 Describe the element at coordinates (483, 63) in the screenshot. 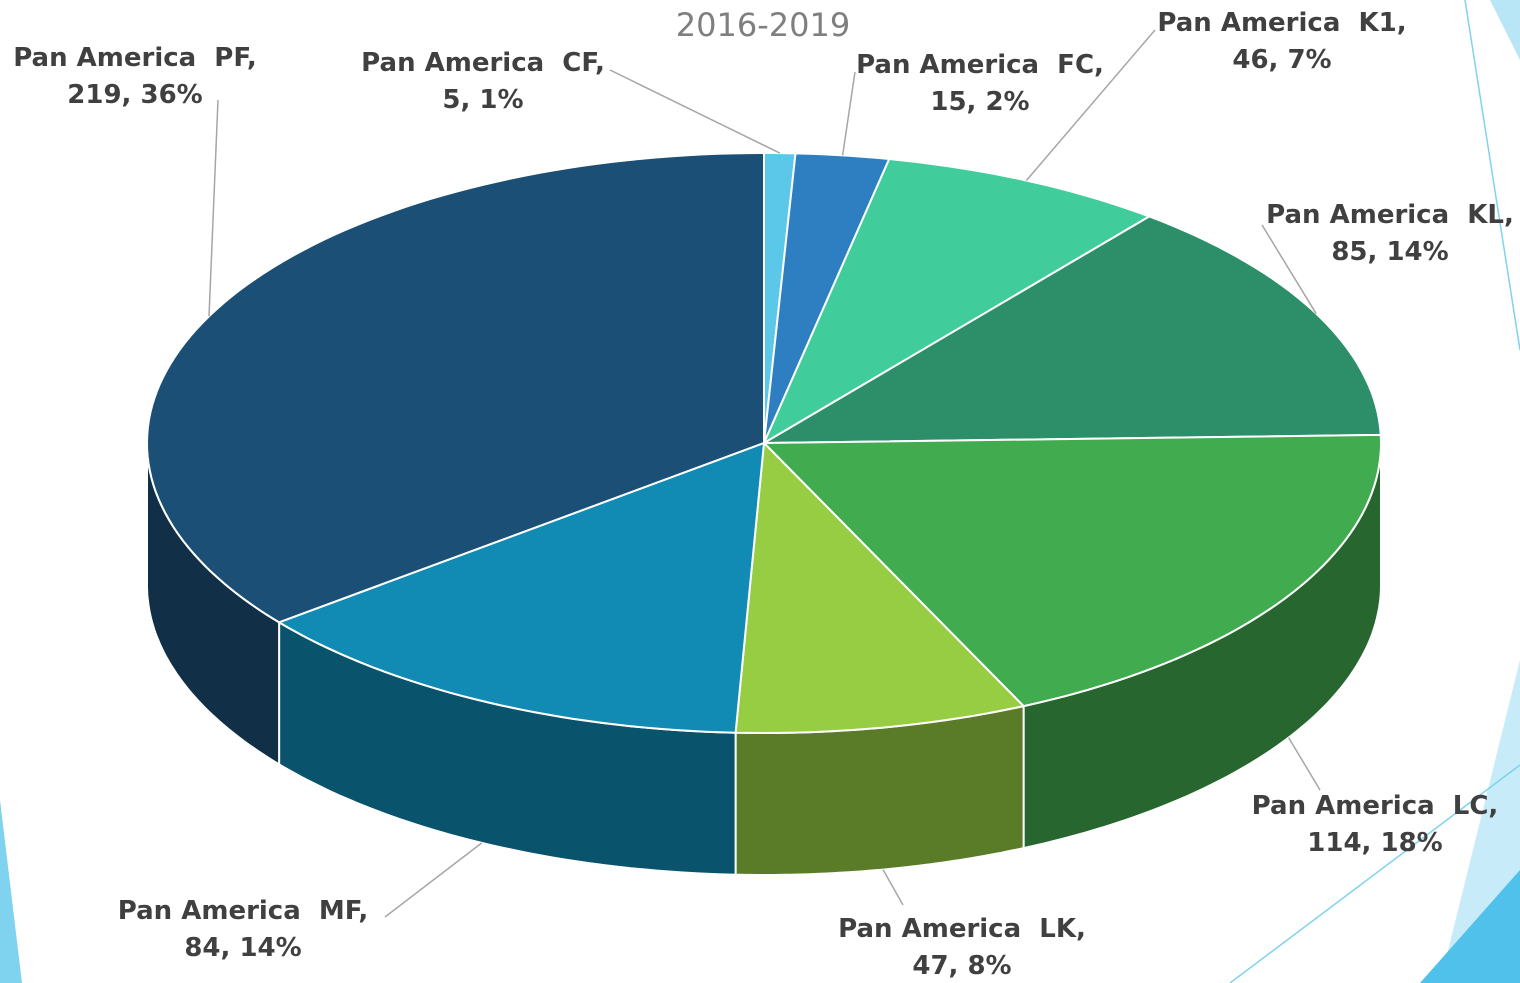

I see `data-label-name: Pan America CF,` at that location.